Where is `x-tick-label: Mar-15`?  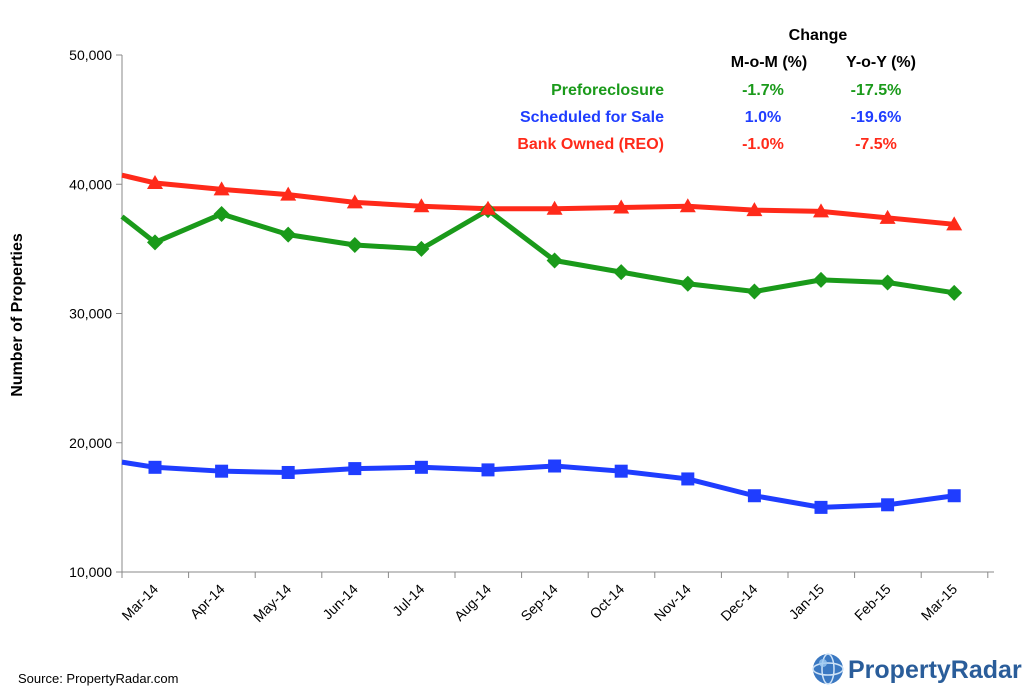
x-tick-label: Mar-15 is located at coordinates (939, 602).